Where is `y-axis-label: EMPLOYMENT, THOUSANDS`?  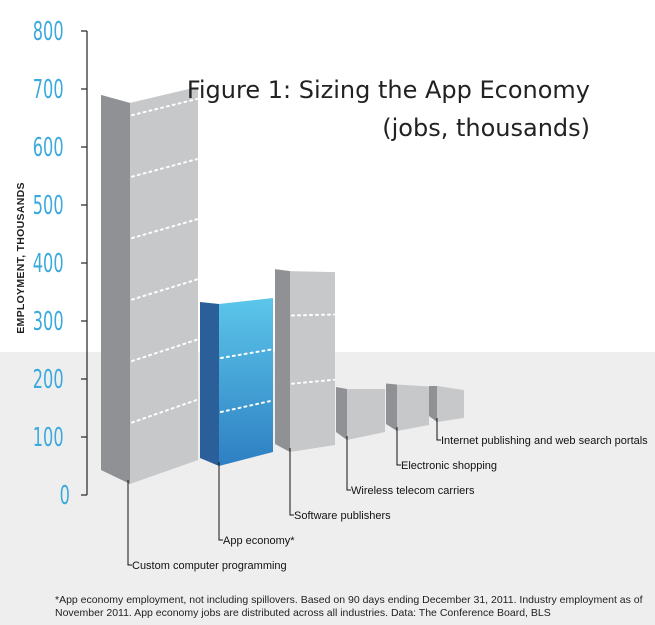
y-axis-label: EMPLOYMENT, THOUSANDS is located at coordinates (21, 258).